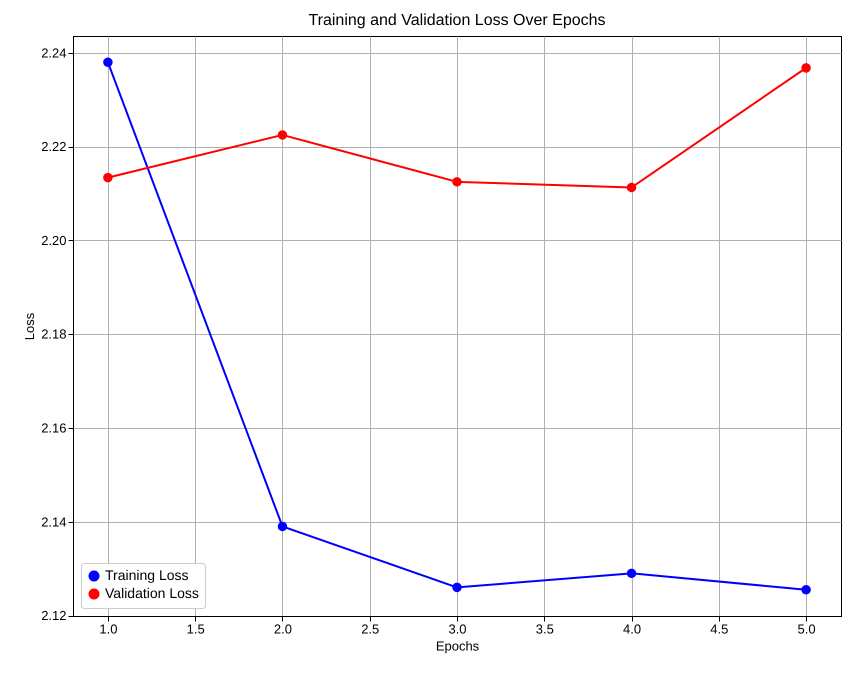  What do you see at coordinates (458, 646) in the screenshot?
I see `x-axis-title: Epochs` at bounding box center [458, 646].